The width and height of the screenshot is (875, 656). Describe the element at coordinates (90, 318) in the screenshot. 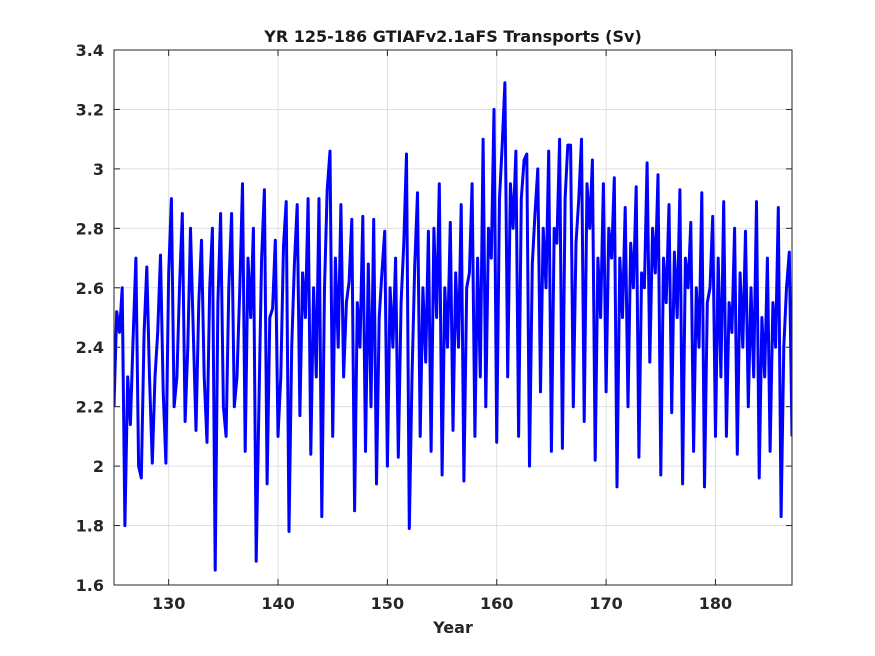

I see `y-axis-tick-labels: 1.6 1.8 2 2.2 2.4 2.6 2.8 3 3.2 3.4` at that location.